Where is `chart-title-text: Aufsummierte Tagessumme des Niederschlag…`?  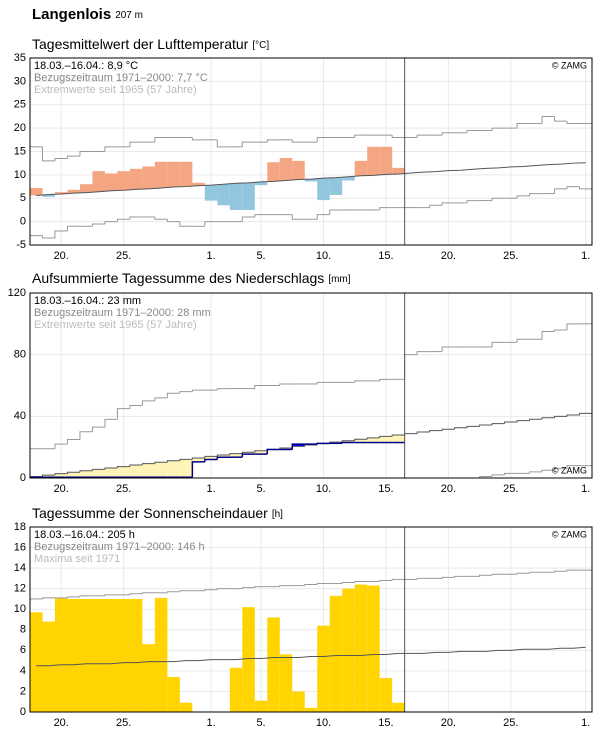 chart-title-text: Aufsummierte Tagessumme des Niederschlag… is located at coordinates (178, 278).